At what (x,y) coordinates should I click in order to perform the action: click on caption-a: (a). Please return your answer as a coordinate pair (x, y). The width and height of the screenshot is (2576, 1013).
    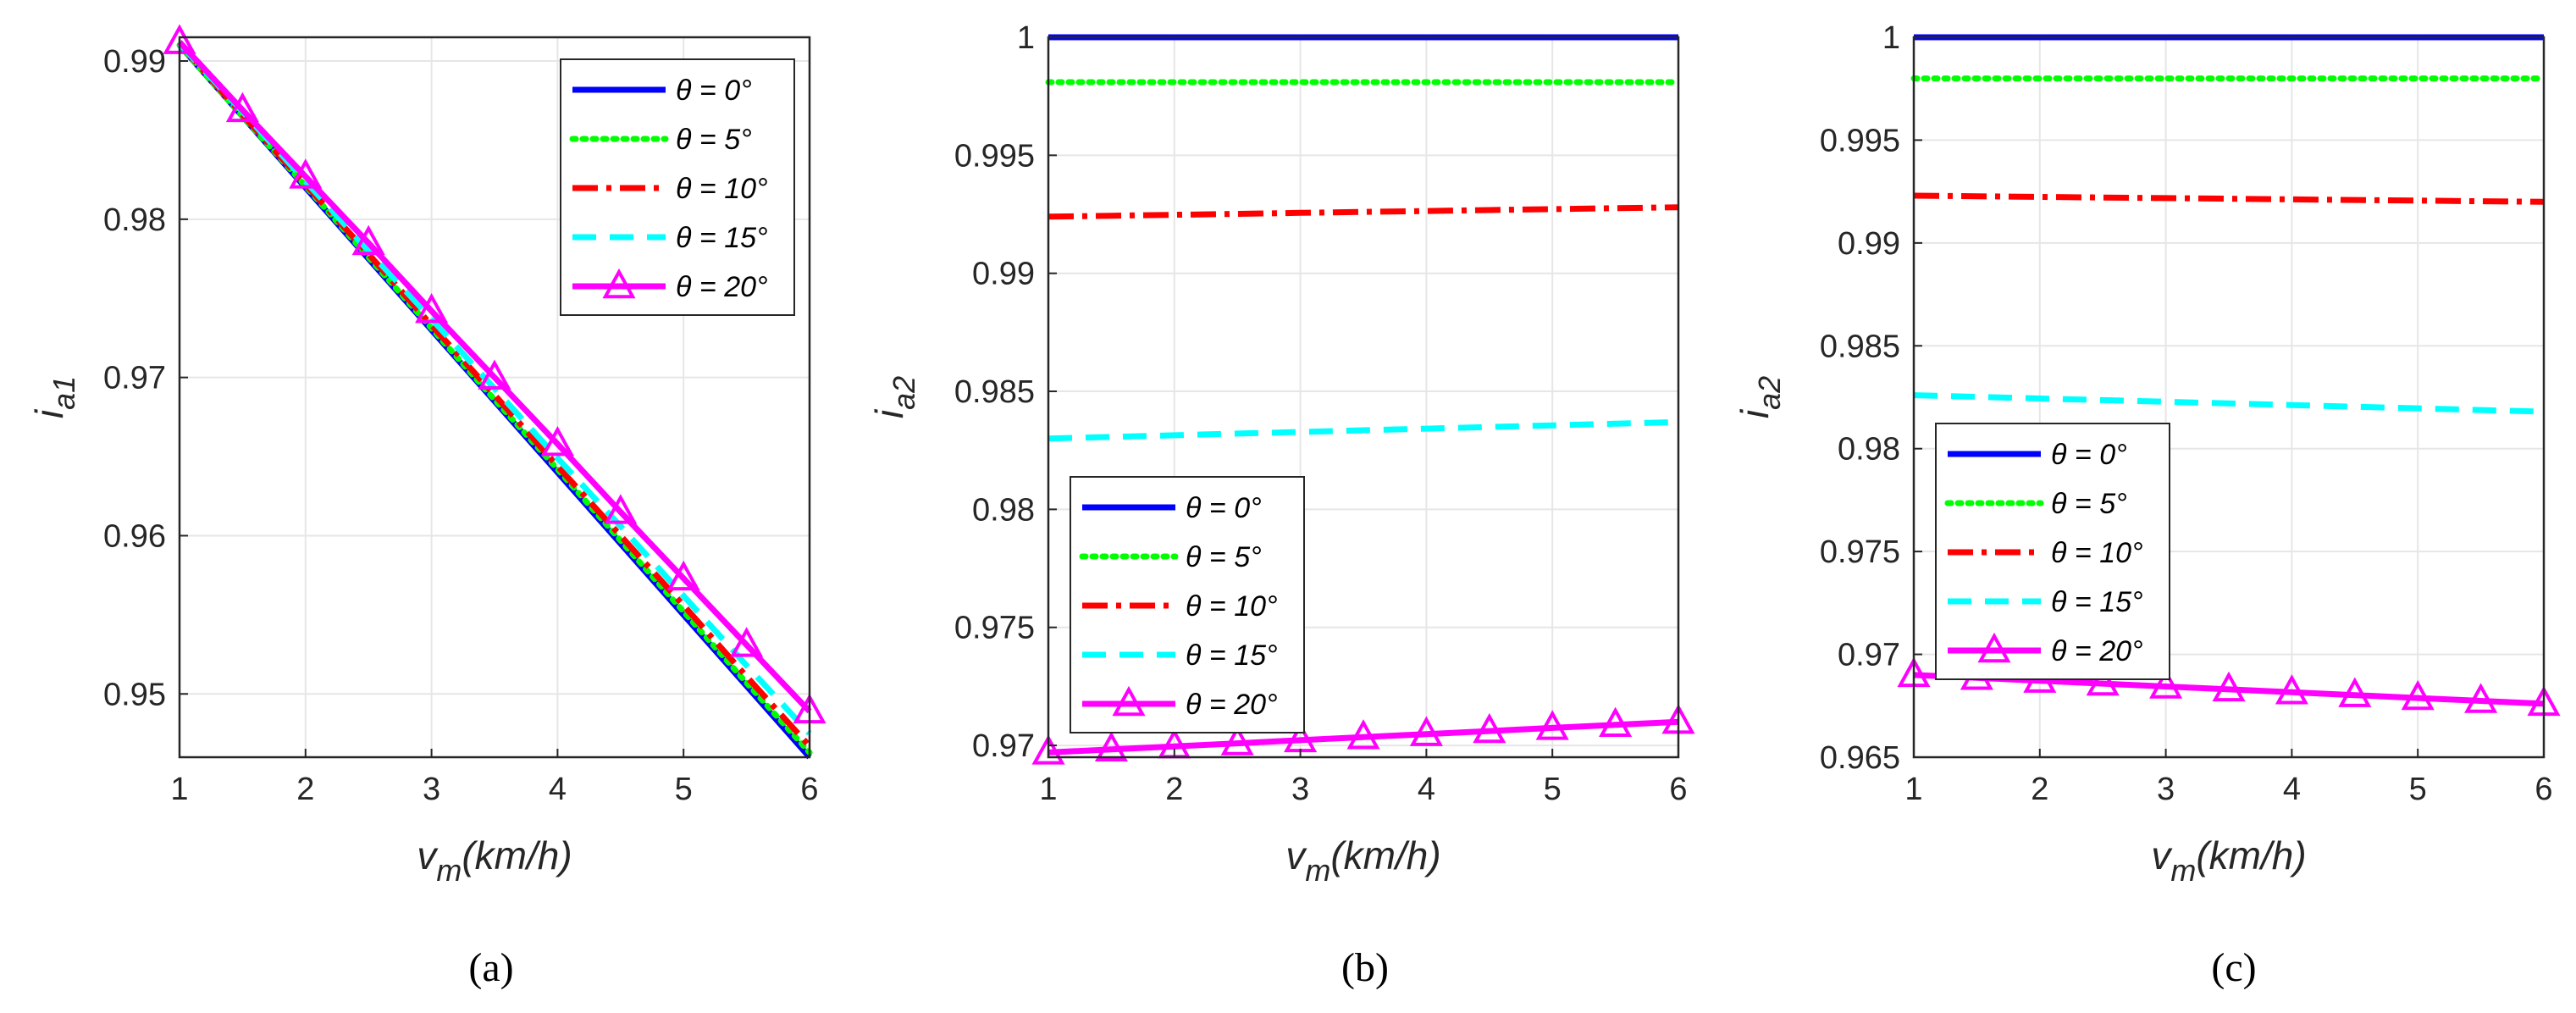
    Looking at the image, I should click on (490, 967).